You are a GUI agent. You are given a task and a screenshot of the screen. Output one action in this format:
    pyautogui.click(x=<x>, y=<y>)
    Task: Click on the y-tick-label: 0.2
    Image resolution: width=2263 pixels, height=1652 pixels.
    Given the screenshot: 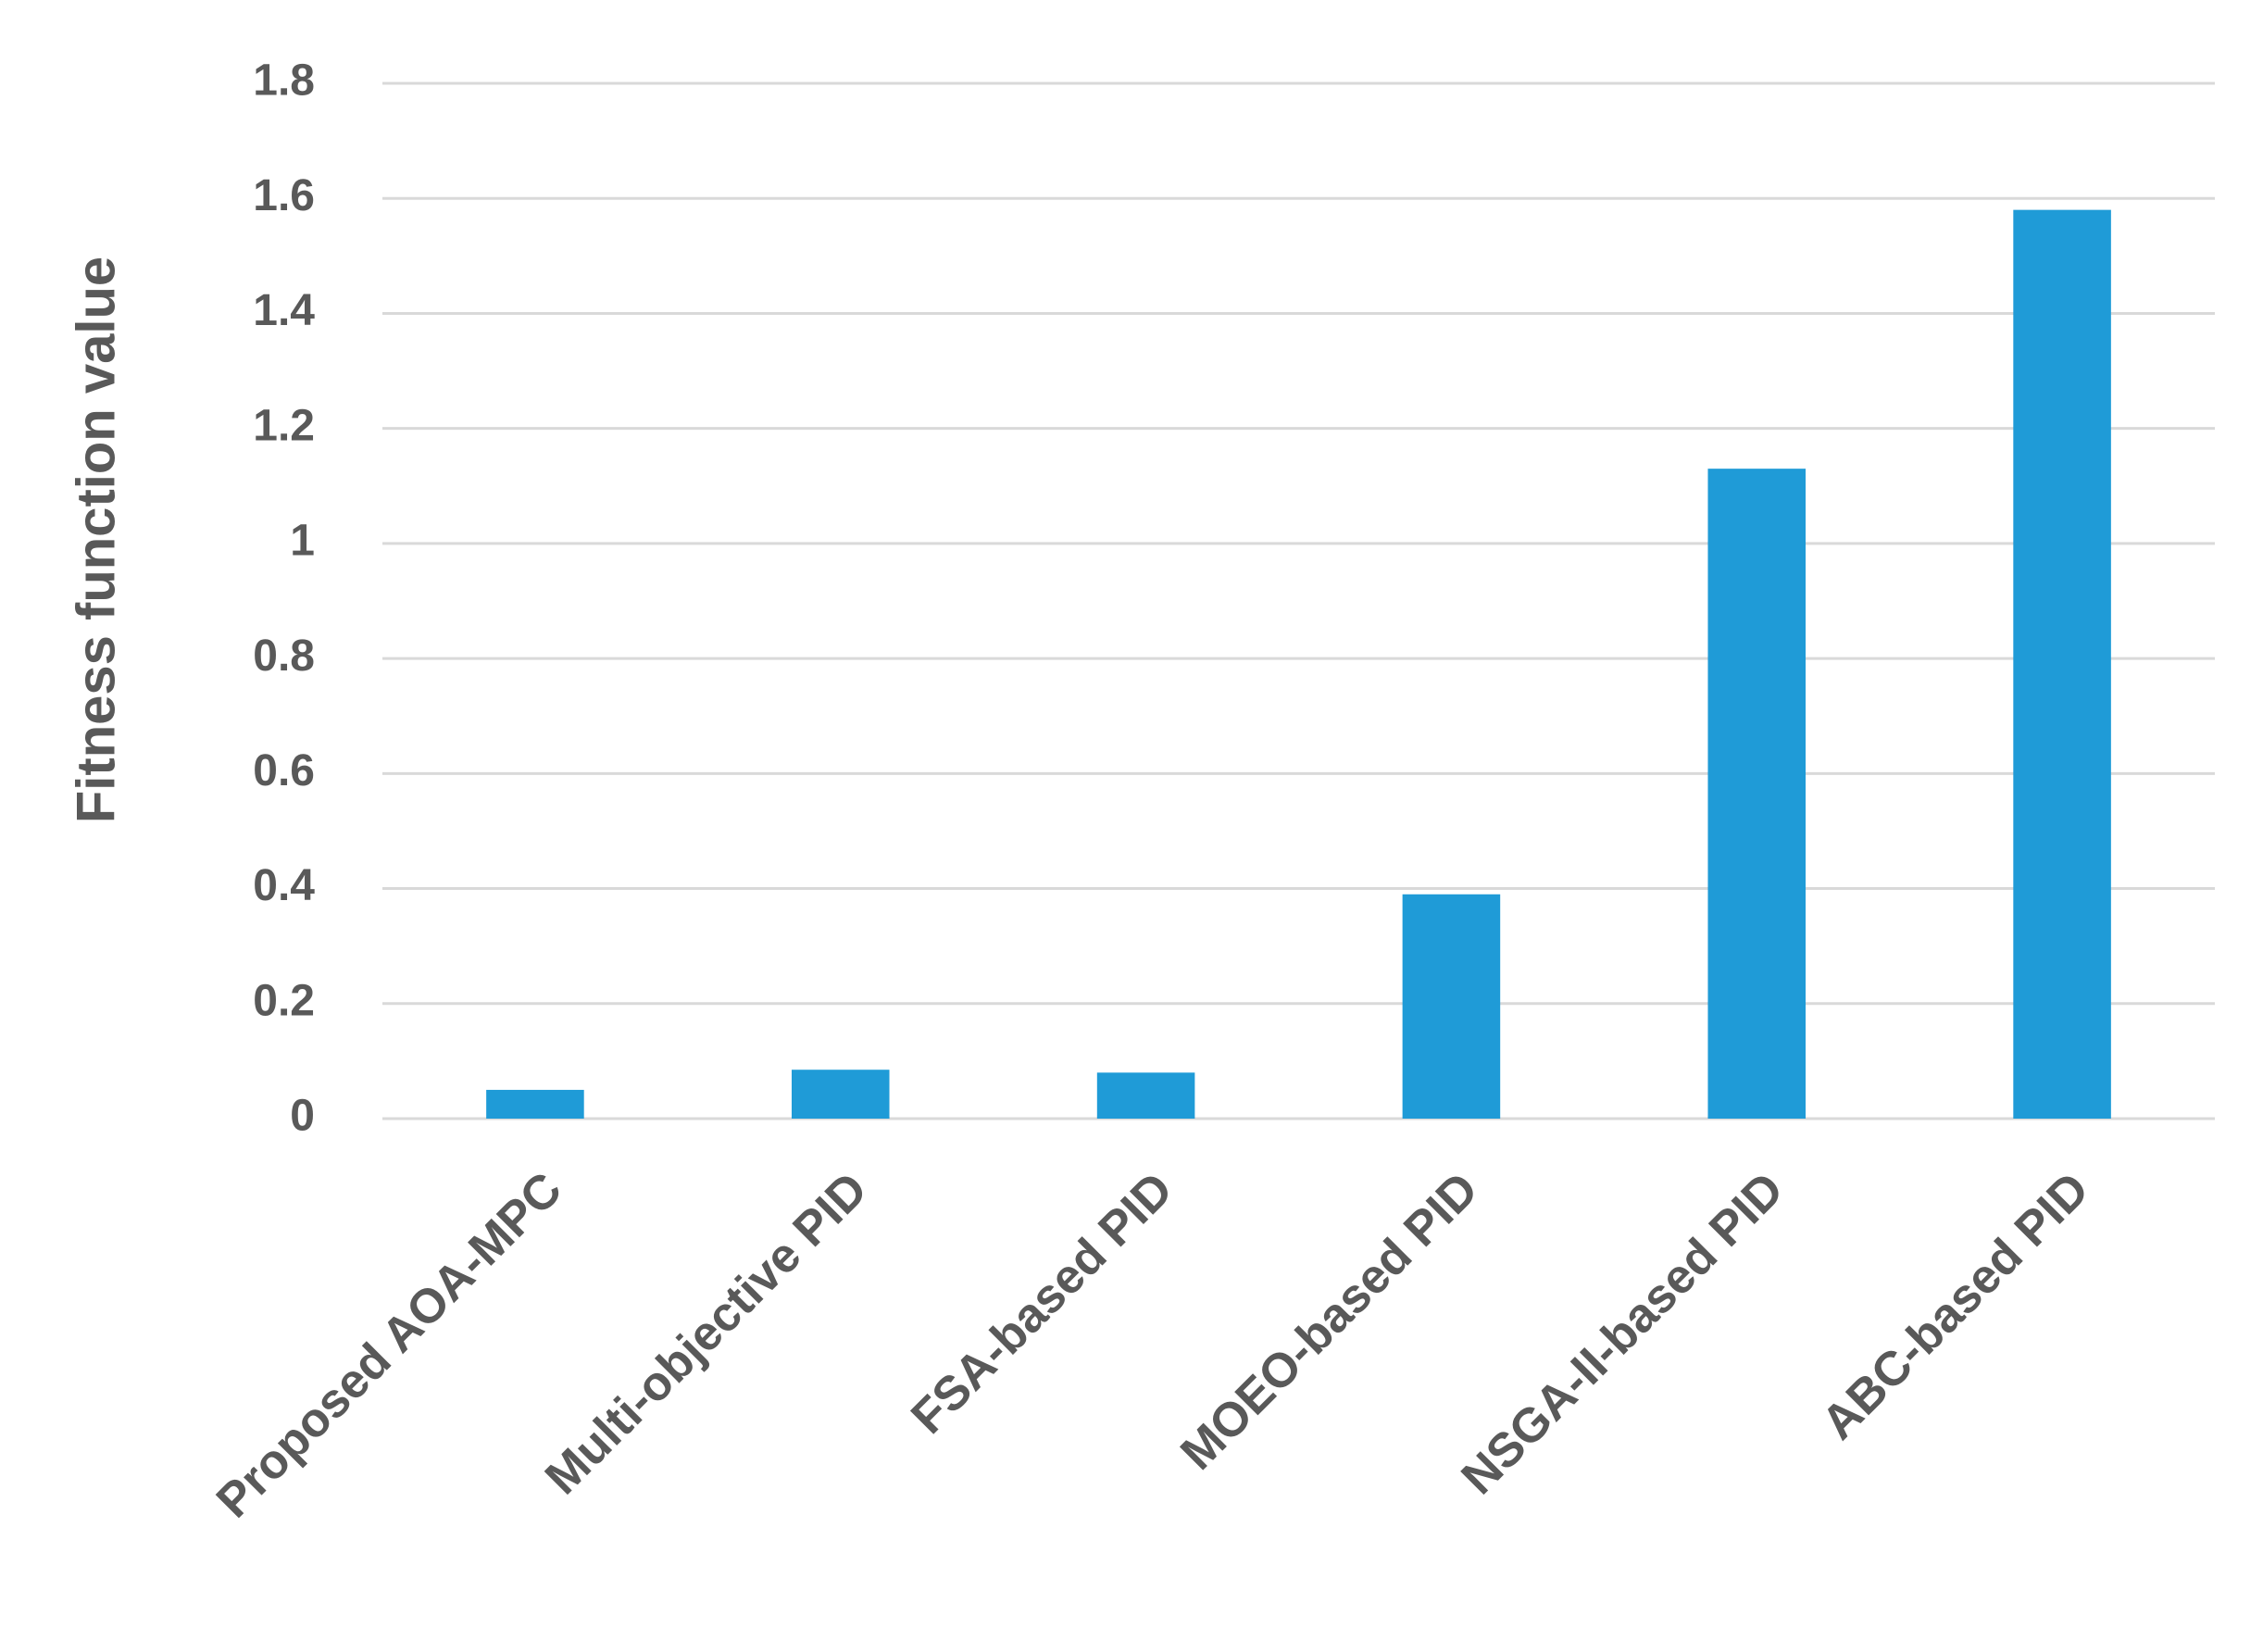 What is the action you would take?
    pyautogui.click(x=284, y=1000)
    